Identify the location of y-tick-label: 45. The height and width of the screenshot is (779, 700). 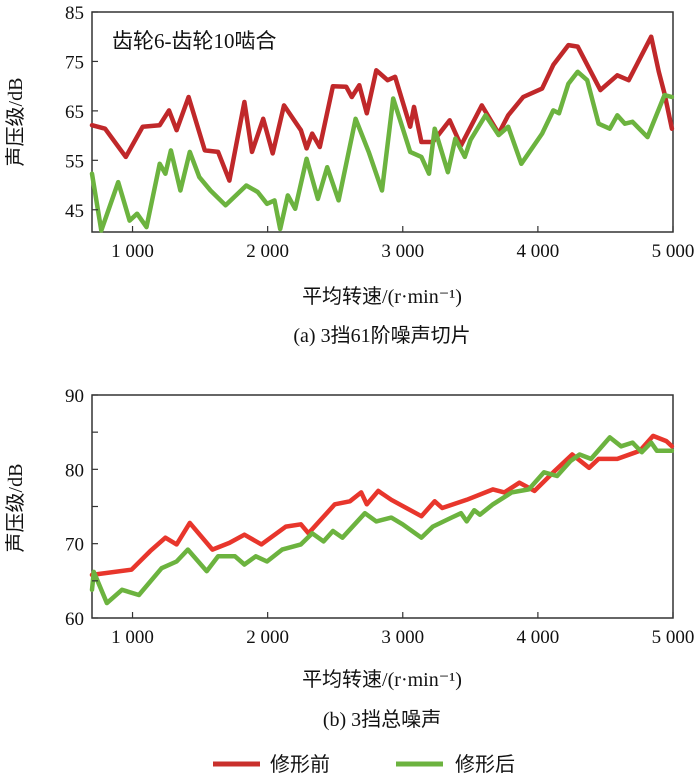
(74, 211).